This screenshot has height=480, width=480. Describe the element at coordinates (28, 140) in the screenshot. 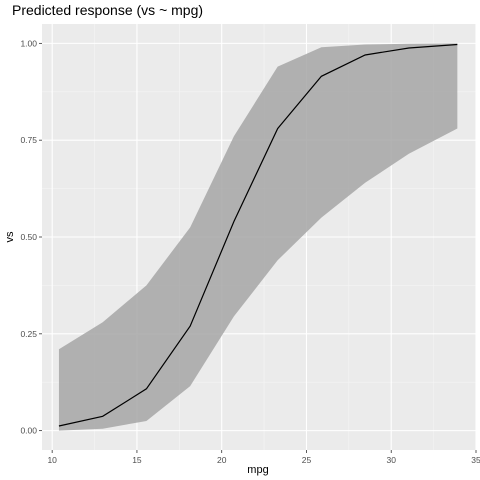

I see `y-tick-label: 0.75` at that location.